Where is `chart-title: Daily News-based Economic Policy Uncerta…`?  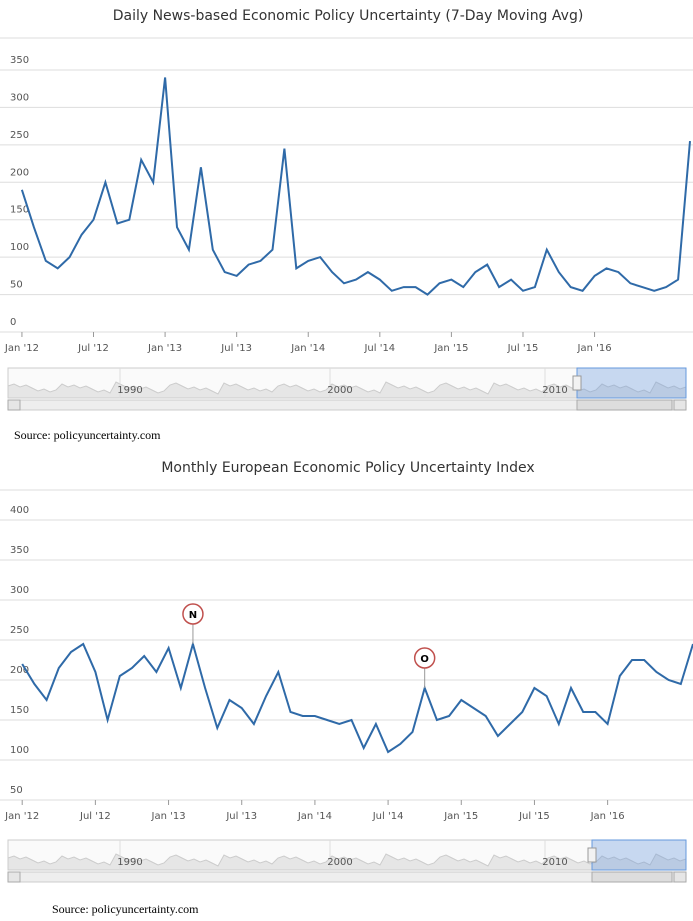 chart-title: Daily News-based Economic Policy Uncerta… is located at coordinates (348, 16).